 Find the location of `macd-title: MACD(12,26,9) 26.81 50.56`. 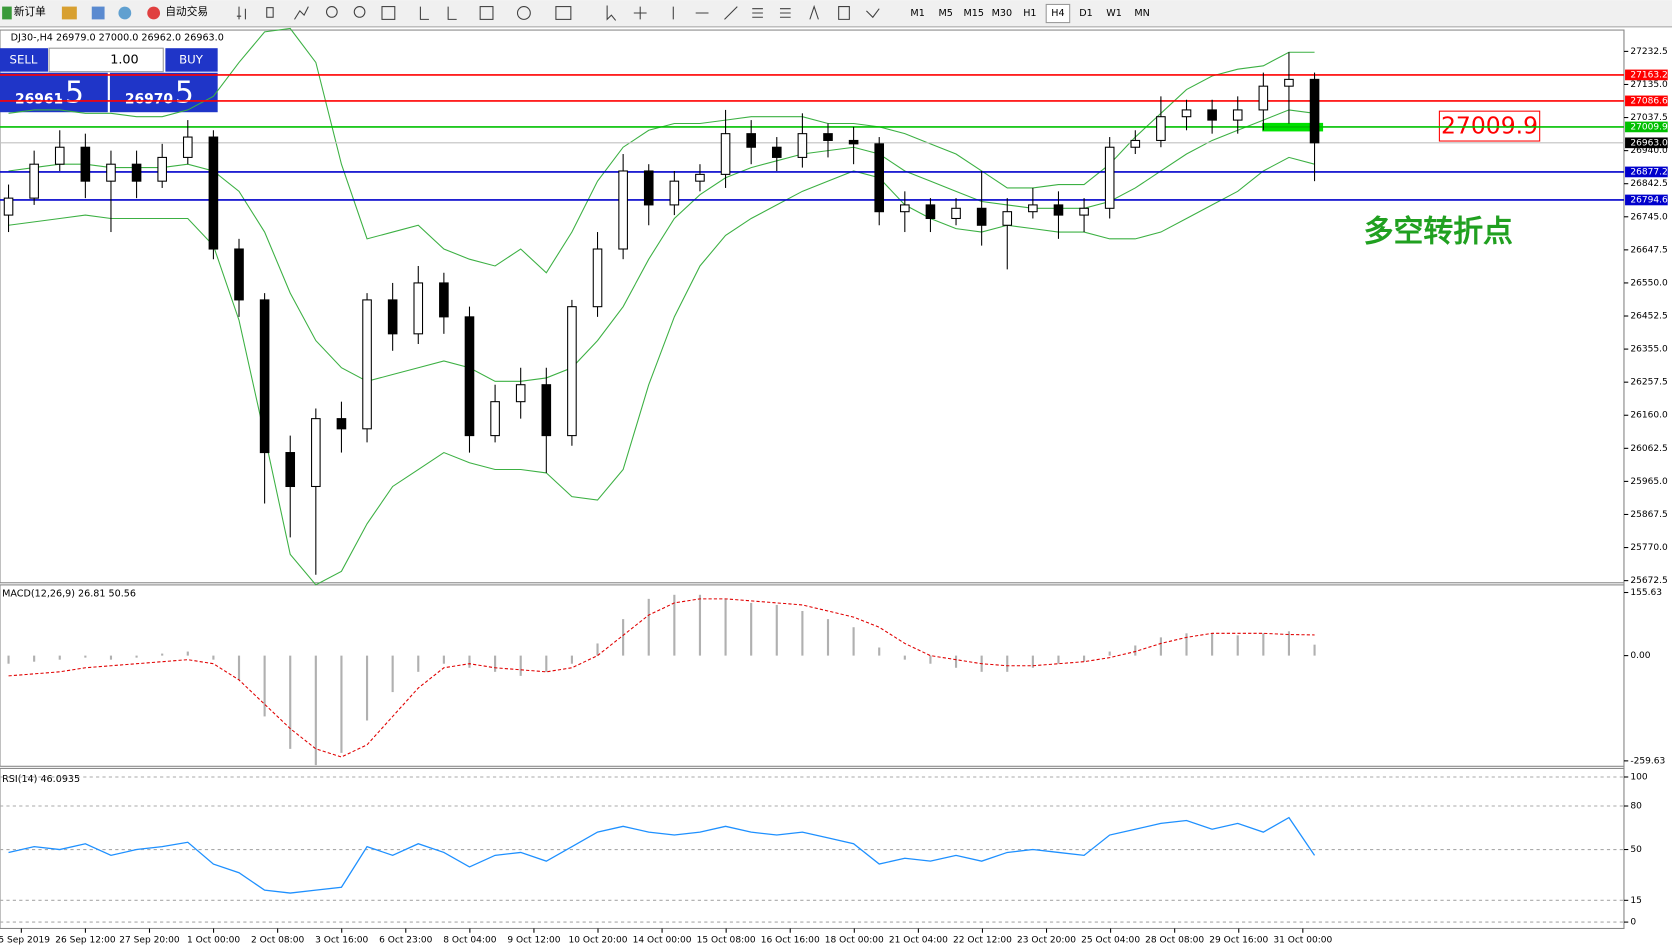

macd-title: MACD(12,26,9) 26.81 50.56 is located at coordinates (69, 593).